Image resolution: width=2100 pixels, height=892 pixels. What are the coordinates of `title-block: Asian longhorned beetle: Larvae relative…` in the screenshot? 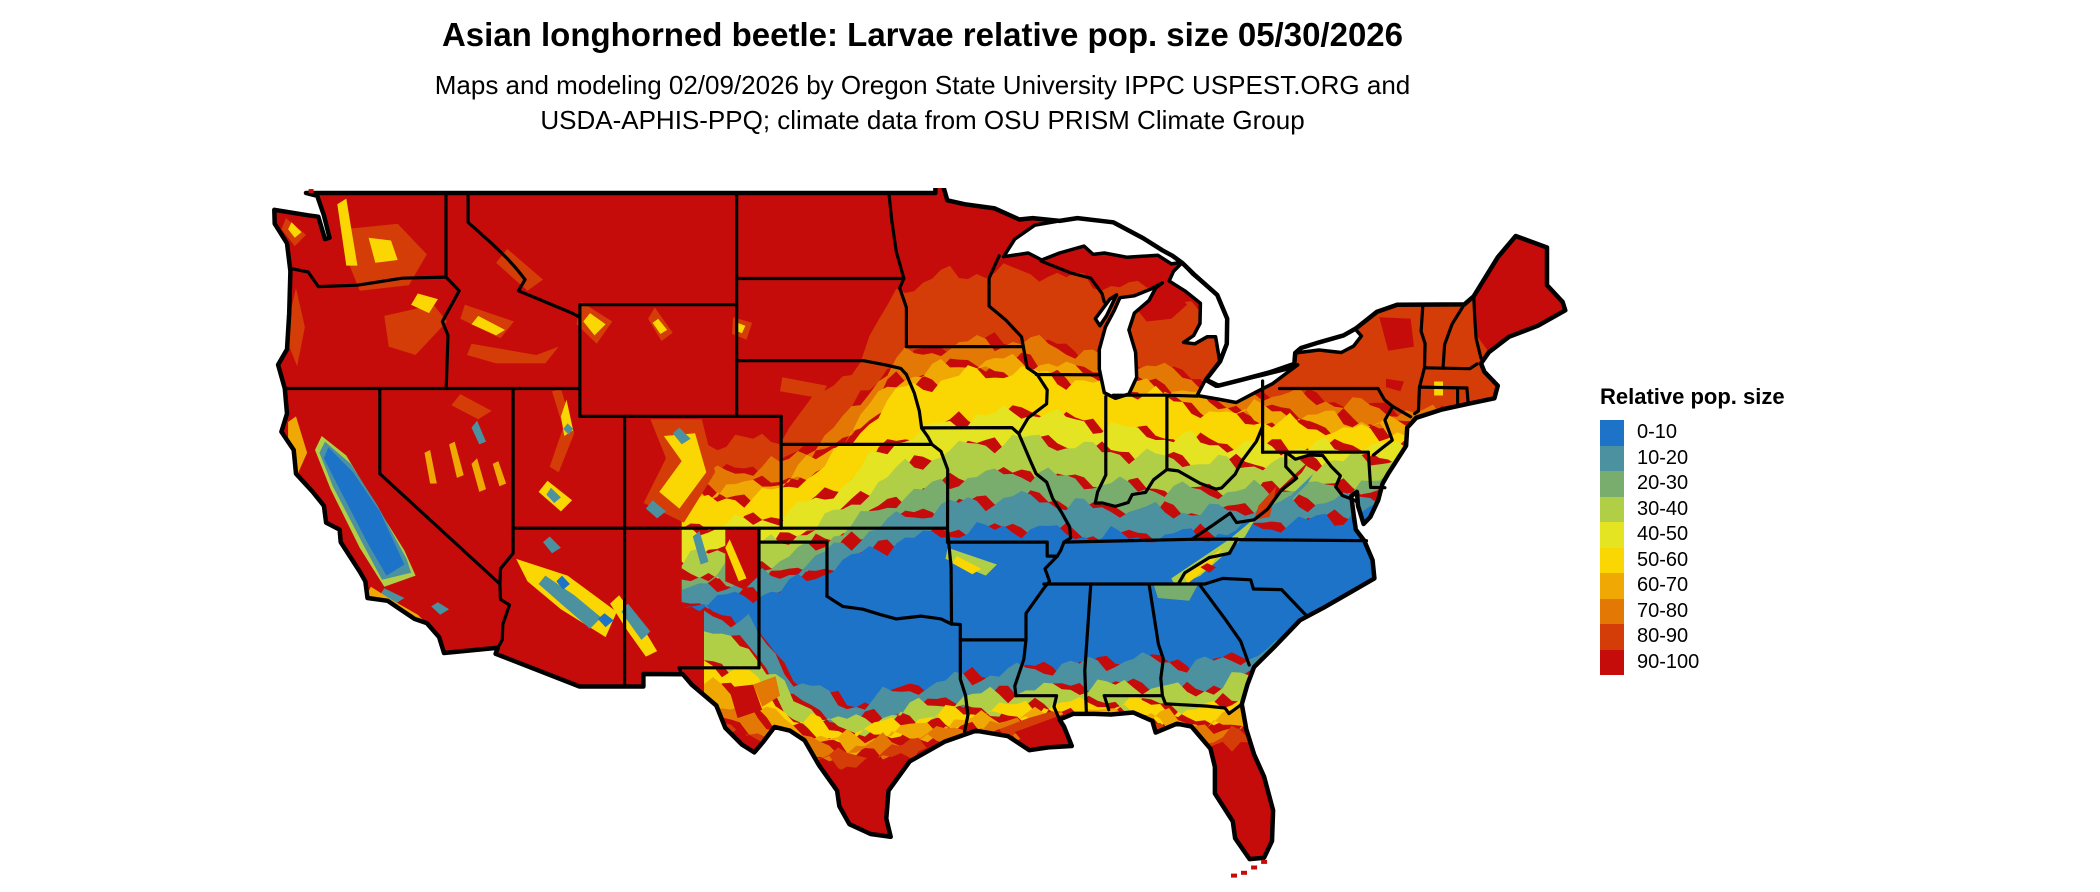 It's located at (922, 77).